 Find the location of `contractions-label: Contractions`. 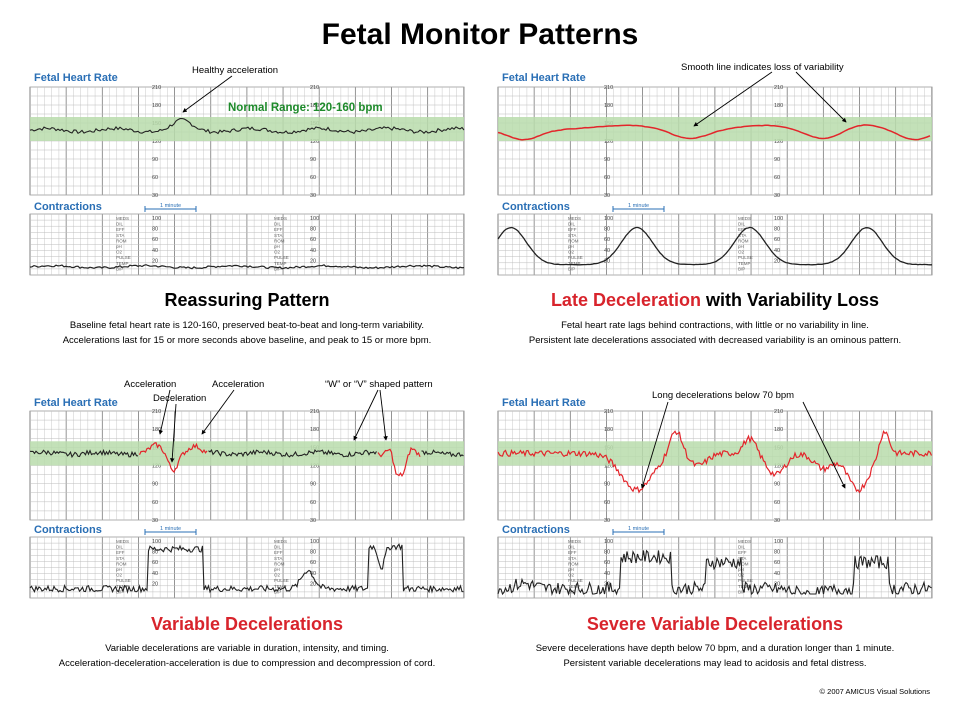

contractions-label: Contractions is located at coordinates (536, 207).